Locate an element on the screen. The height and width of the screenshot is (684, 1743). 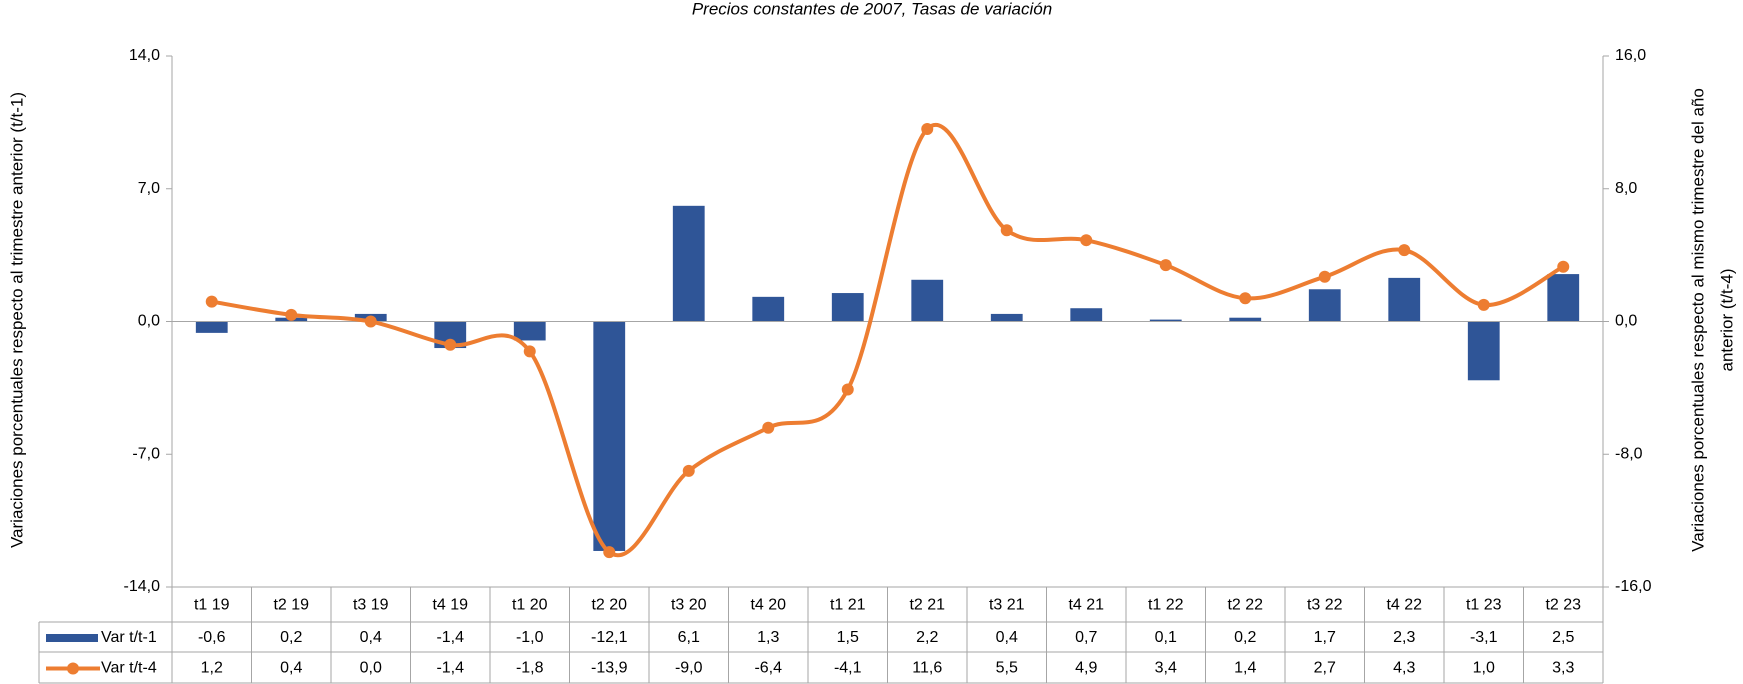
y2-tick-label: 0,0 is located at coordinates (1626, 321).